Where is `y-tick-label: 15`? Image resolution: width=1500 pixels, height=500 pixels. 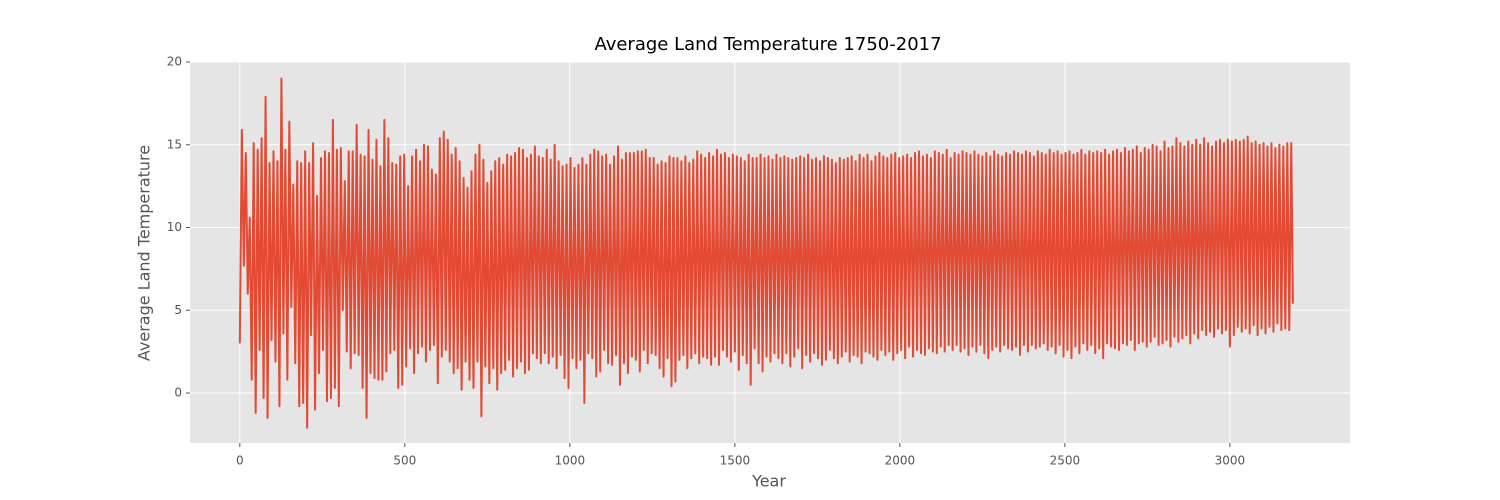
y-tick-label: 15 is located at coordinates (174, 144).